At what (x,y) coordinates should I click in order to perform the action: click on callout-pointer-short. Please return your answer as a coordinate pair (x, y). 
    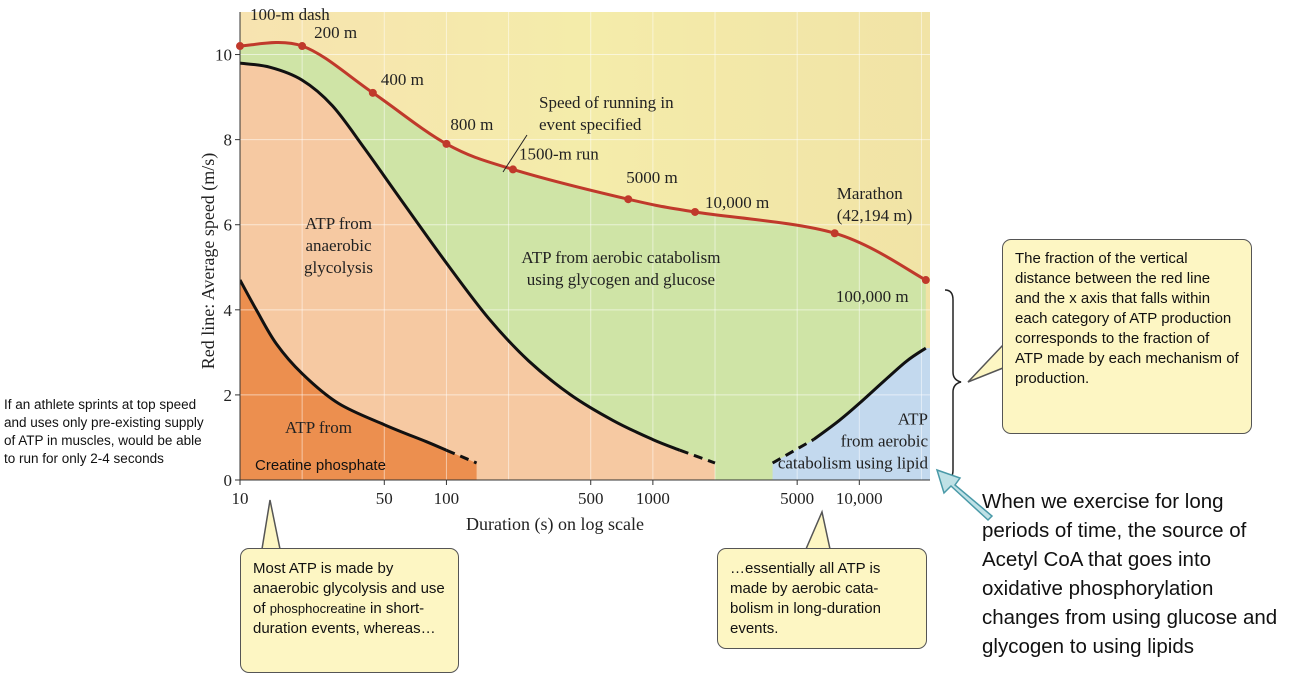
    Looking at the image, I should click on (271, 524).